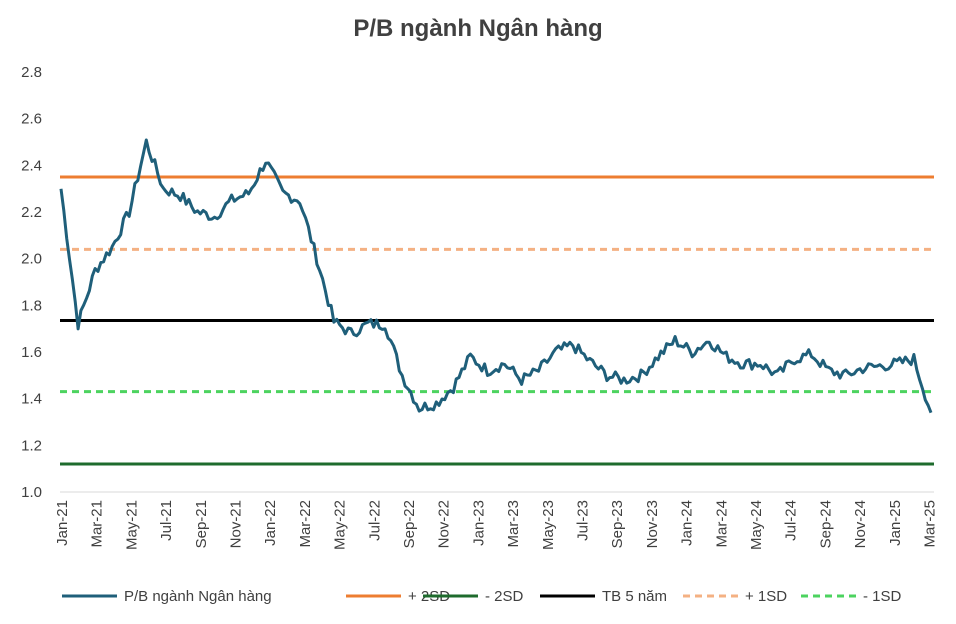 Image resolution: width=956 pixels, height=624 pixels. I want to click on legend-label: - 1SD, so click(882, 596).